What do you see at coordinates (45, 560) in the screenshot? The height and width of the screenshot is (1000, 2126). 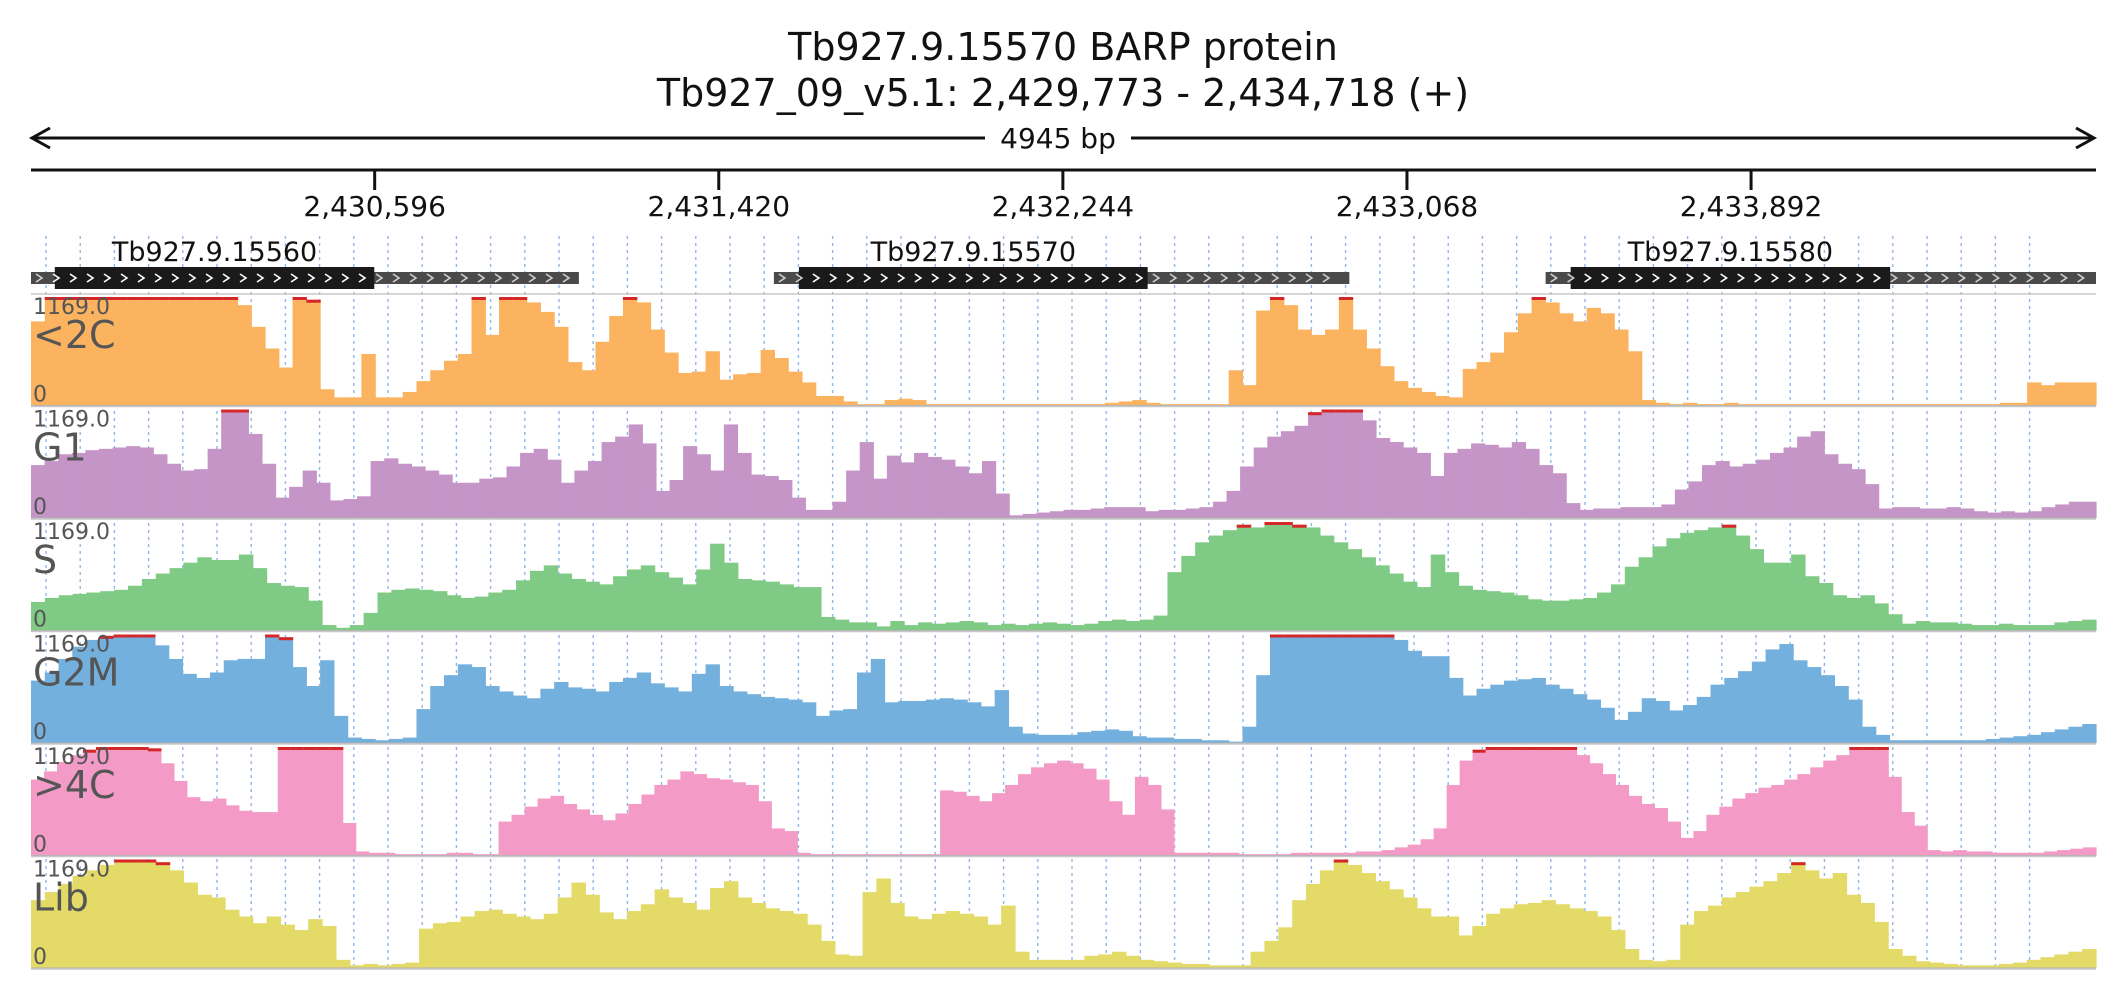 I see `track-name-label: S` at bounding box center [45, 560].